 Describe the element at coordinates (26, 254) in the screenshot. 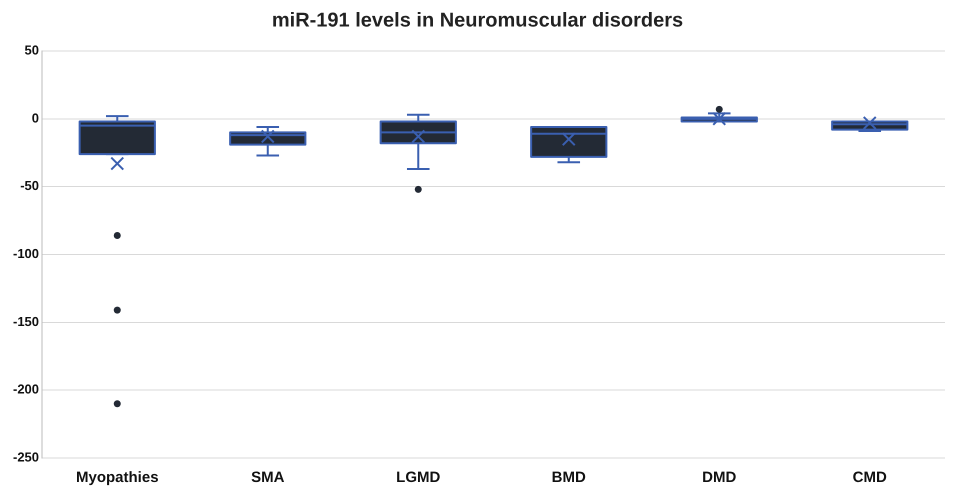

I see `y-tick-label: -100` at that location.